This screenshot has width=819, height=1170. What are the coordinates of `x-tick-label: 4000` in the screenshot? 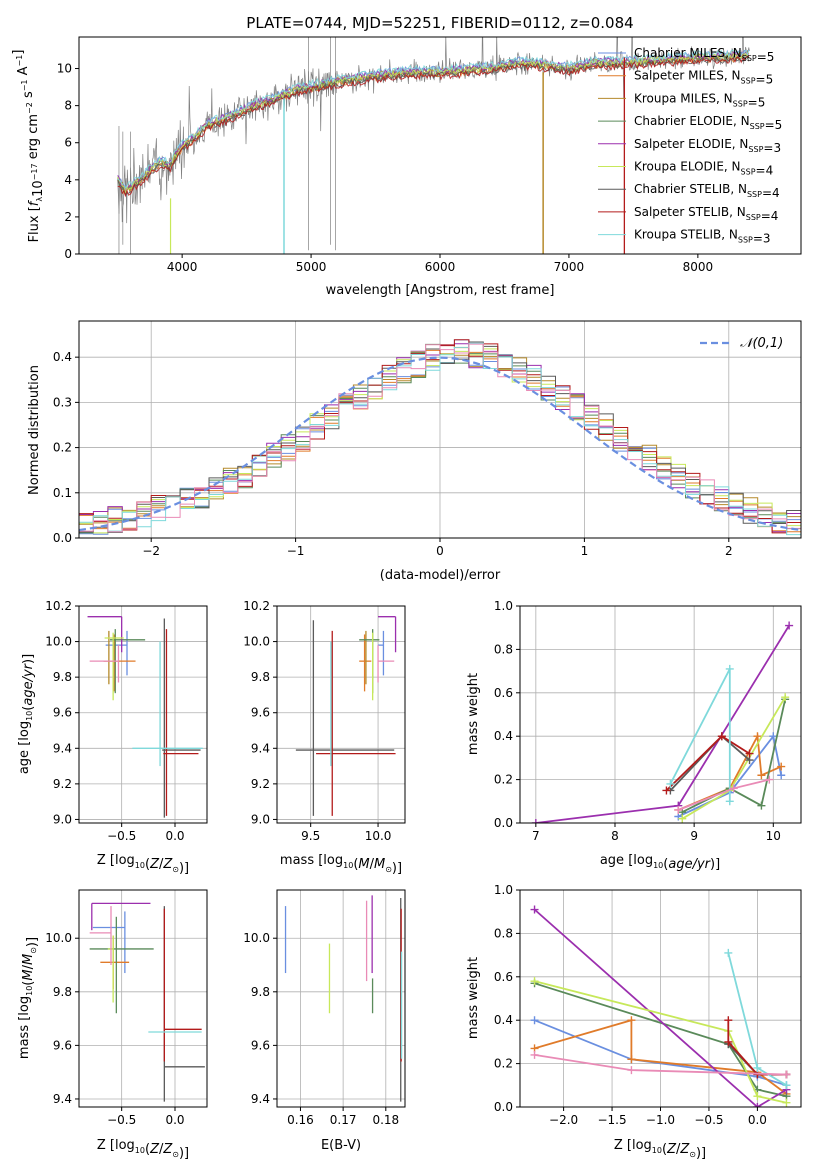 It's located at (182, 267).